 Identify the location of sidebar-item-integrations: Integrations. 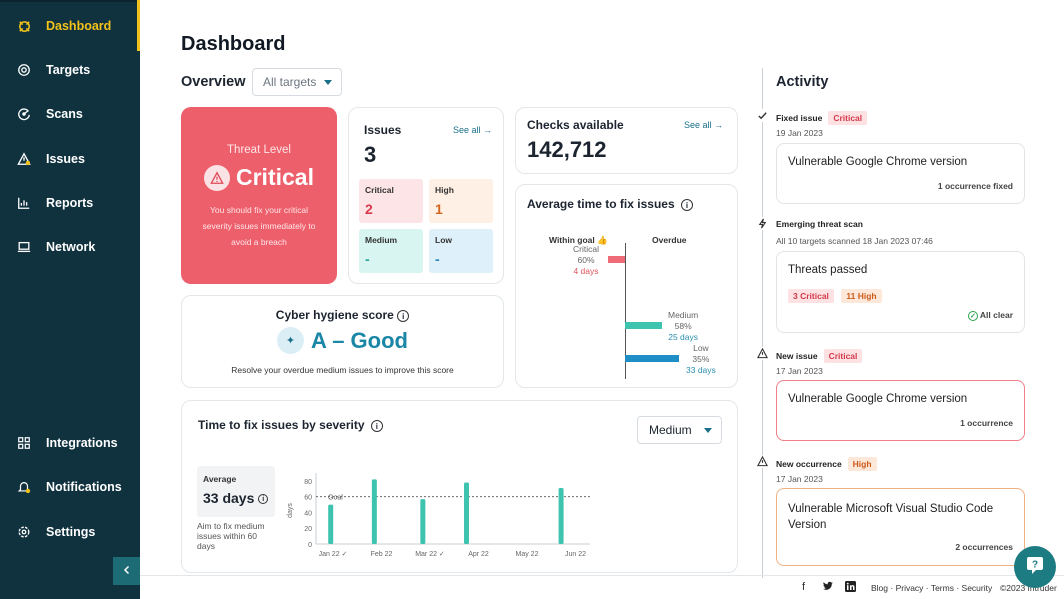
(70, 443).